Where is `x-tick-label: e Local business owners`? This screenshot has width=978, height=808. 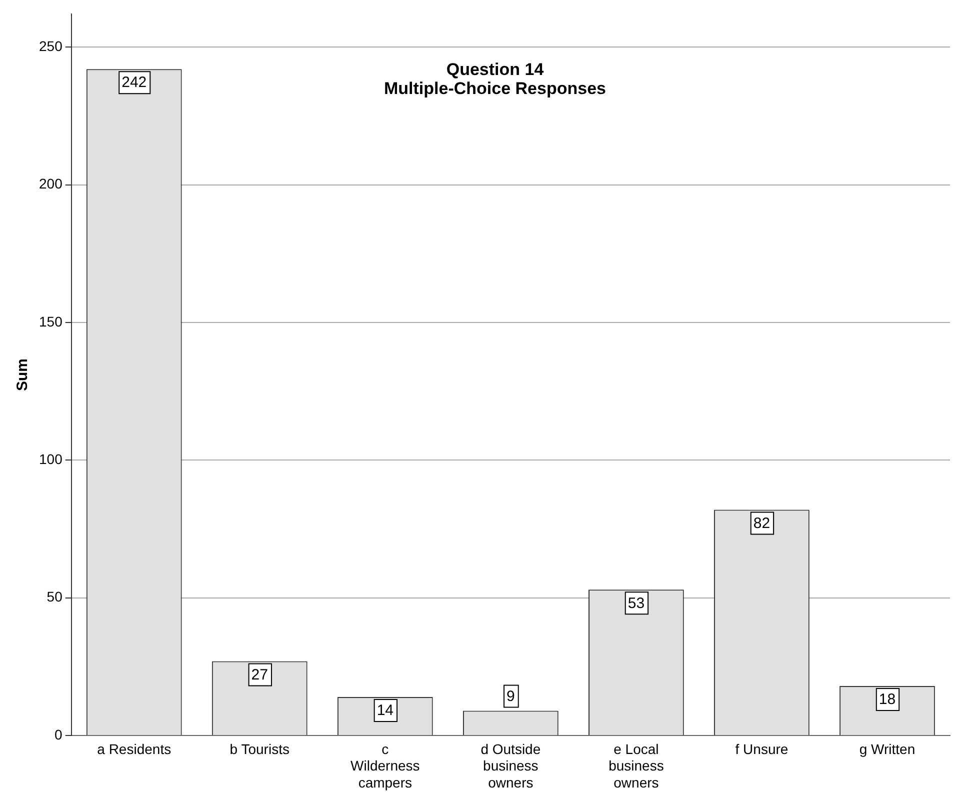 x-tick-label: e Local business owners is located at coordinates (636, 765).